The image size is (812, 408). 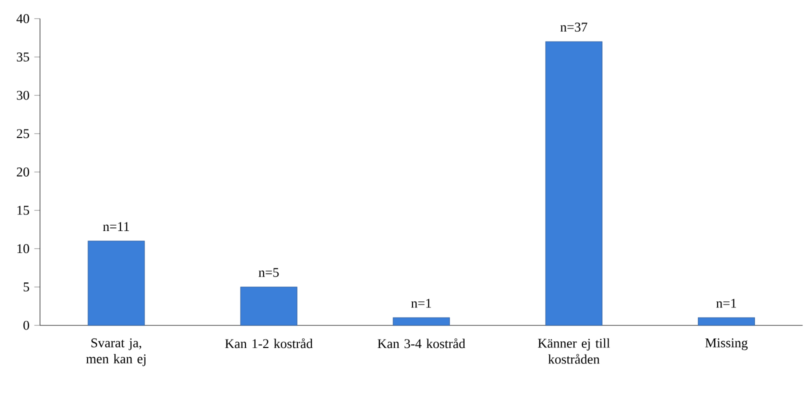 What do you see at coordinates (23, 172) in the screenshot?
I see `y-tick-label: 20` at bounding box center [23, 172].